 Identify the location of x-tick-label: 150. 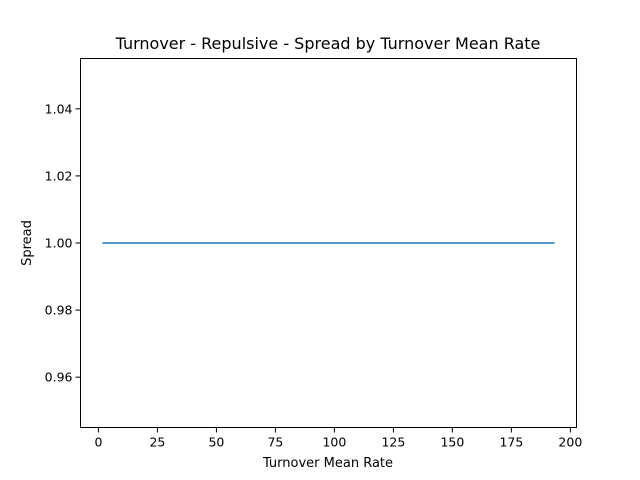
(452, 442).